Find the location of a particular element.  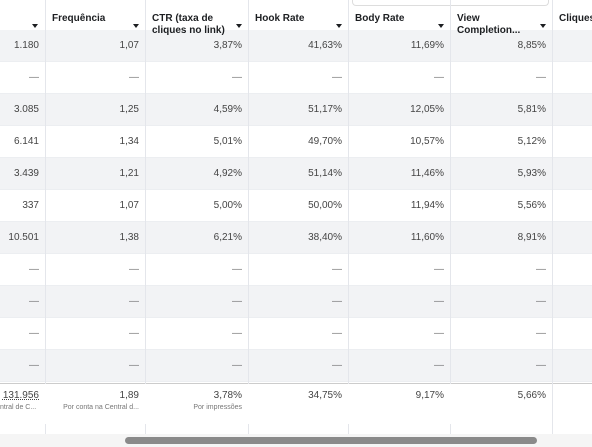

scrollbar-thumb is located at coordinates (331, 440).